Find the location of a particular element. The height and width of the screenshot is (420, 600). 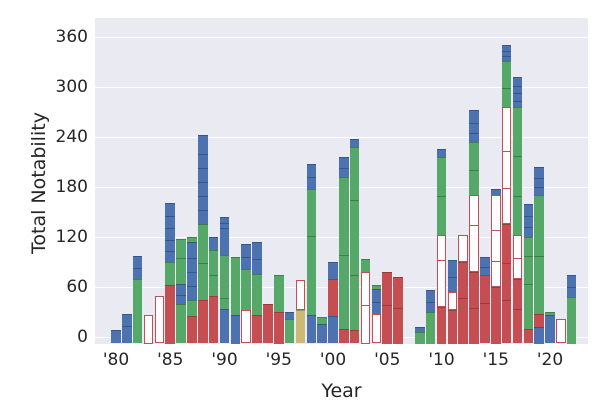

bar-segment-1982-blue is located at coordinates (137, 267).